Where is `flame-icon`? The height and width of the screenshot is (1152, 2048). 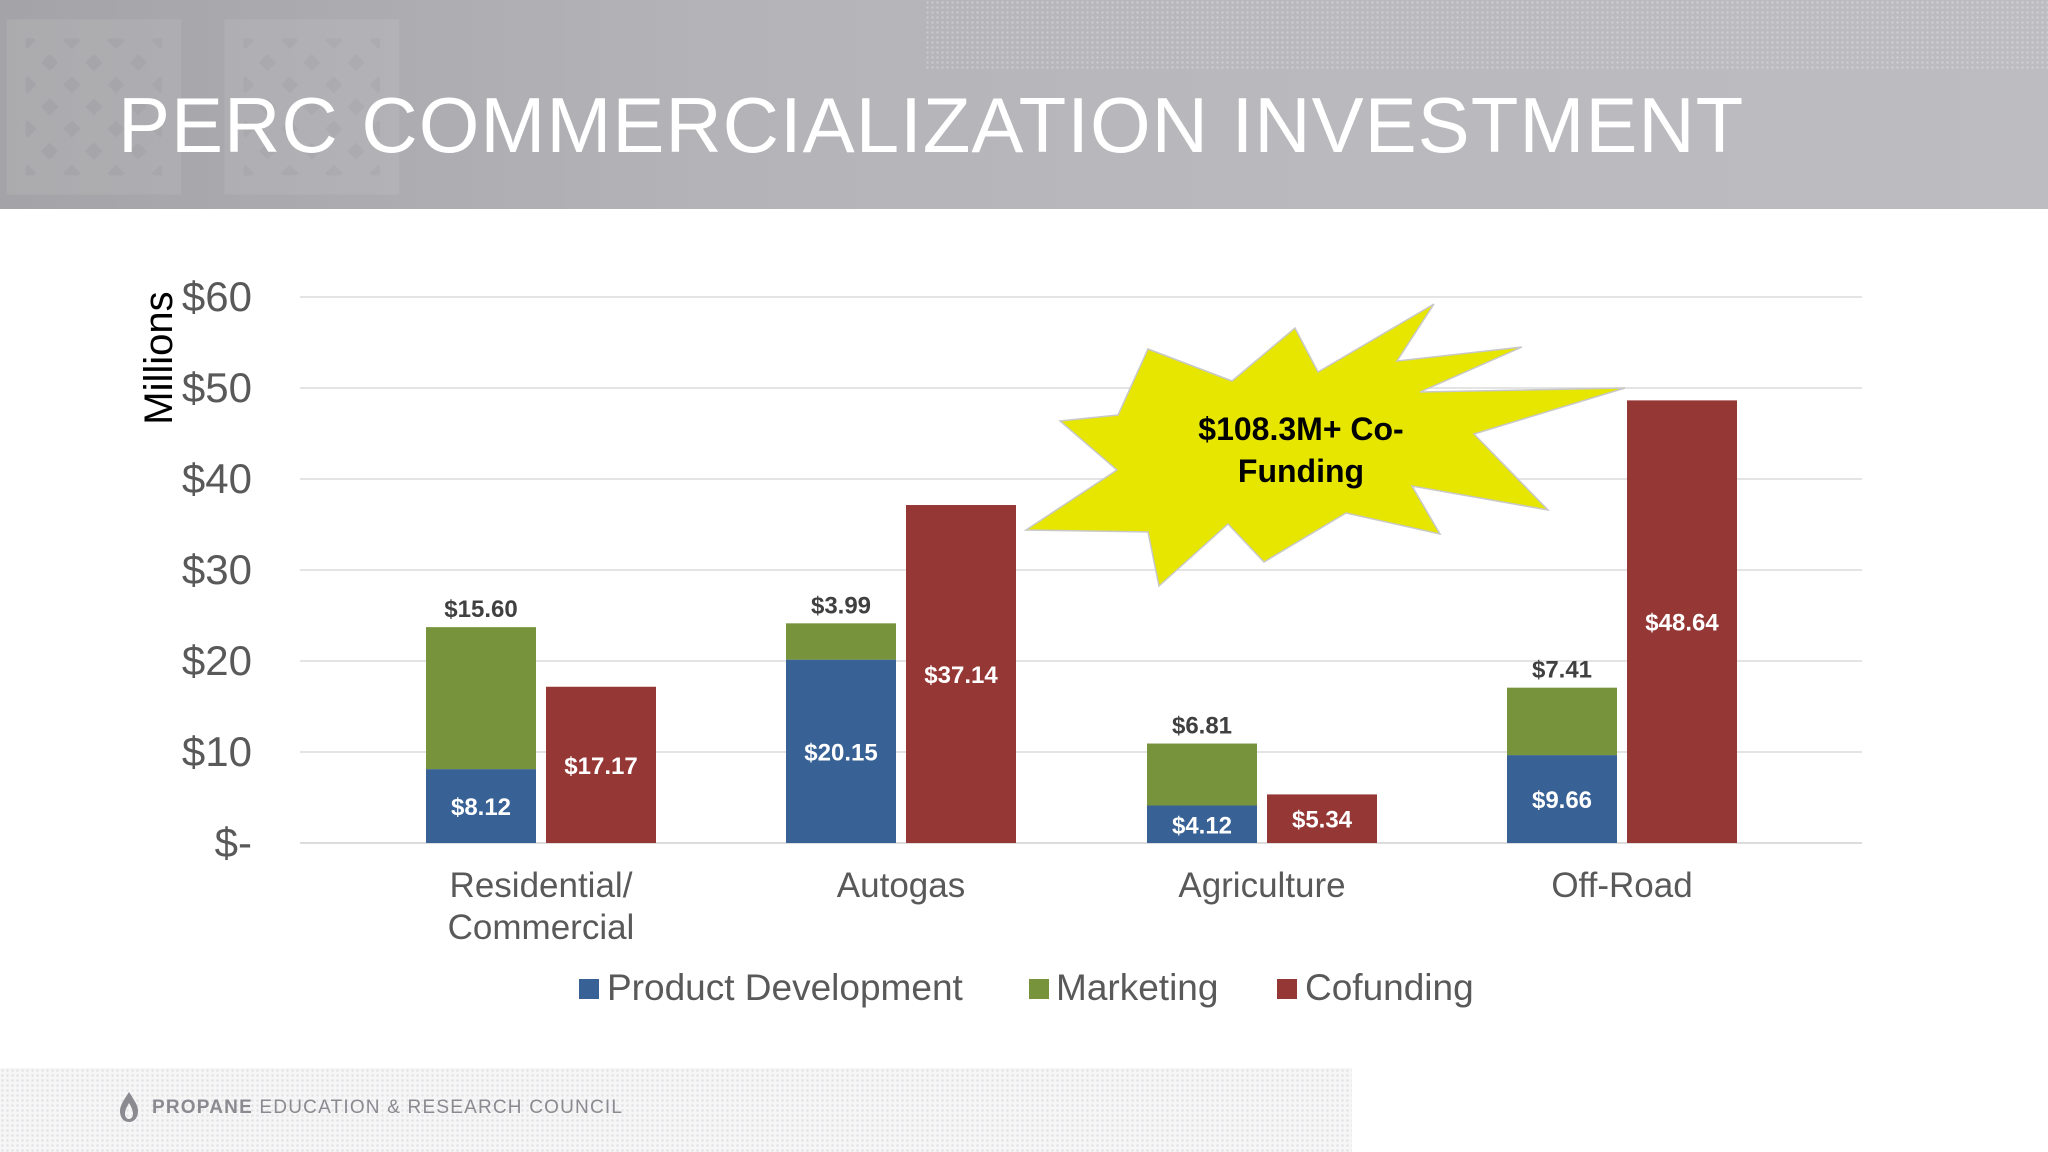
flame-icon is located at coordinates (129, 1107).